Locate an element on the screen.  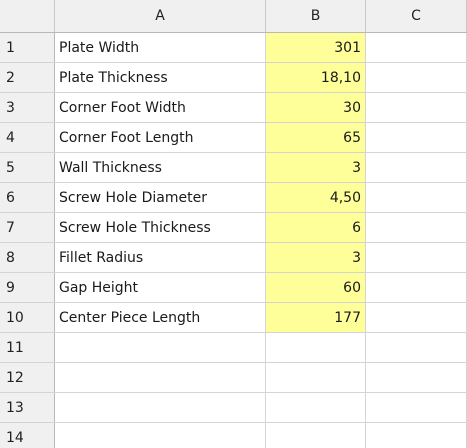
table-row: 8 Fillet Radius 3 is located at coordinates (233, 258).